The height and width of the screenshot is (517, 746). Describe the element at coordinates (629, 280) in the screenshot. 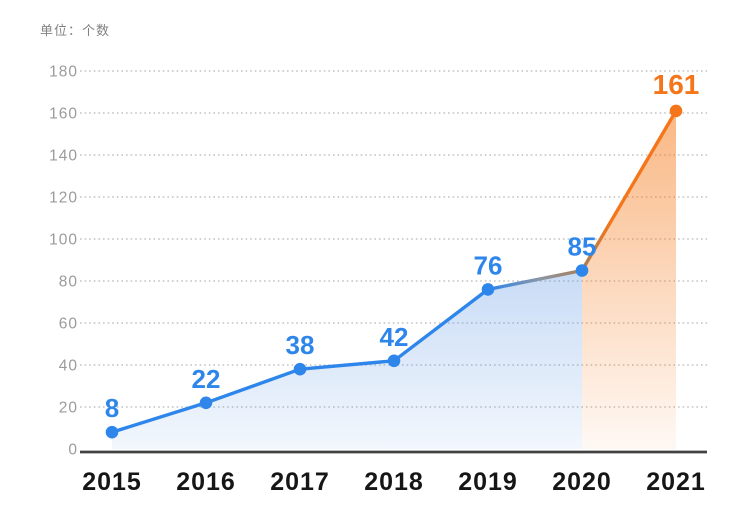

I see `area-fill-orange` at that location.